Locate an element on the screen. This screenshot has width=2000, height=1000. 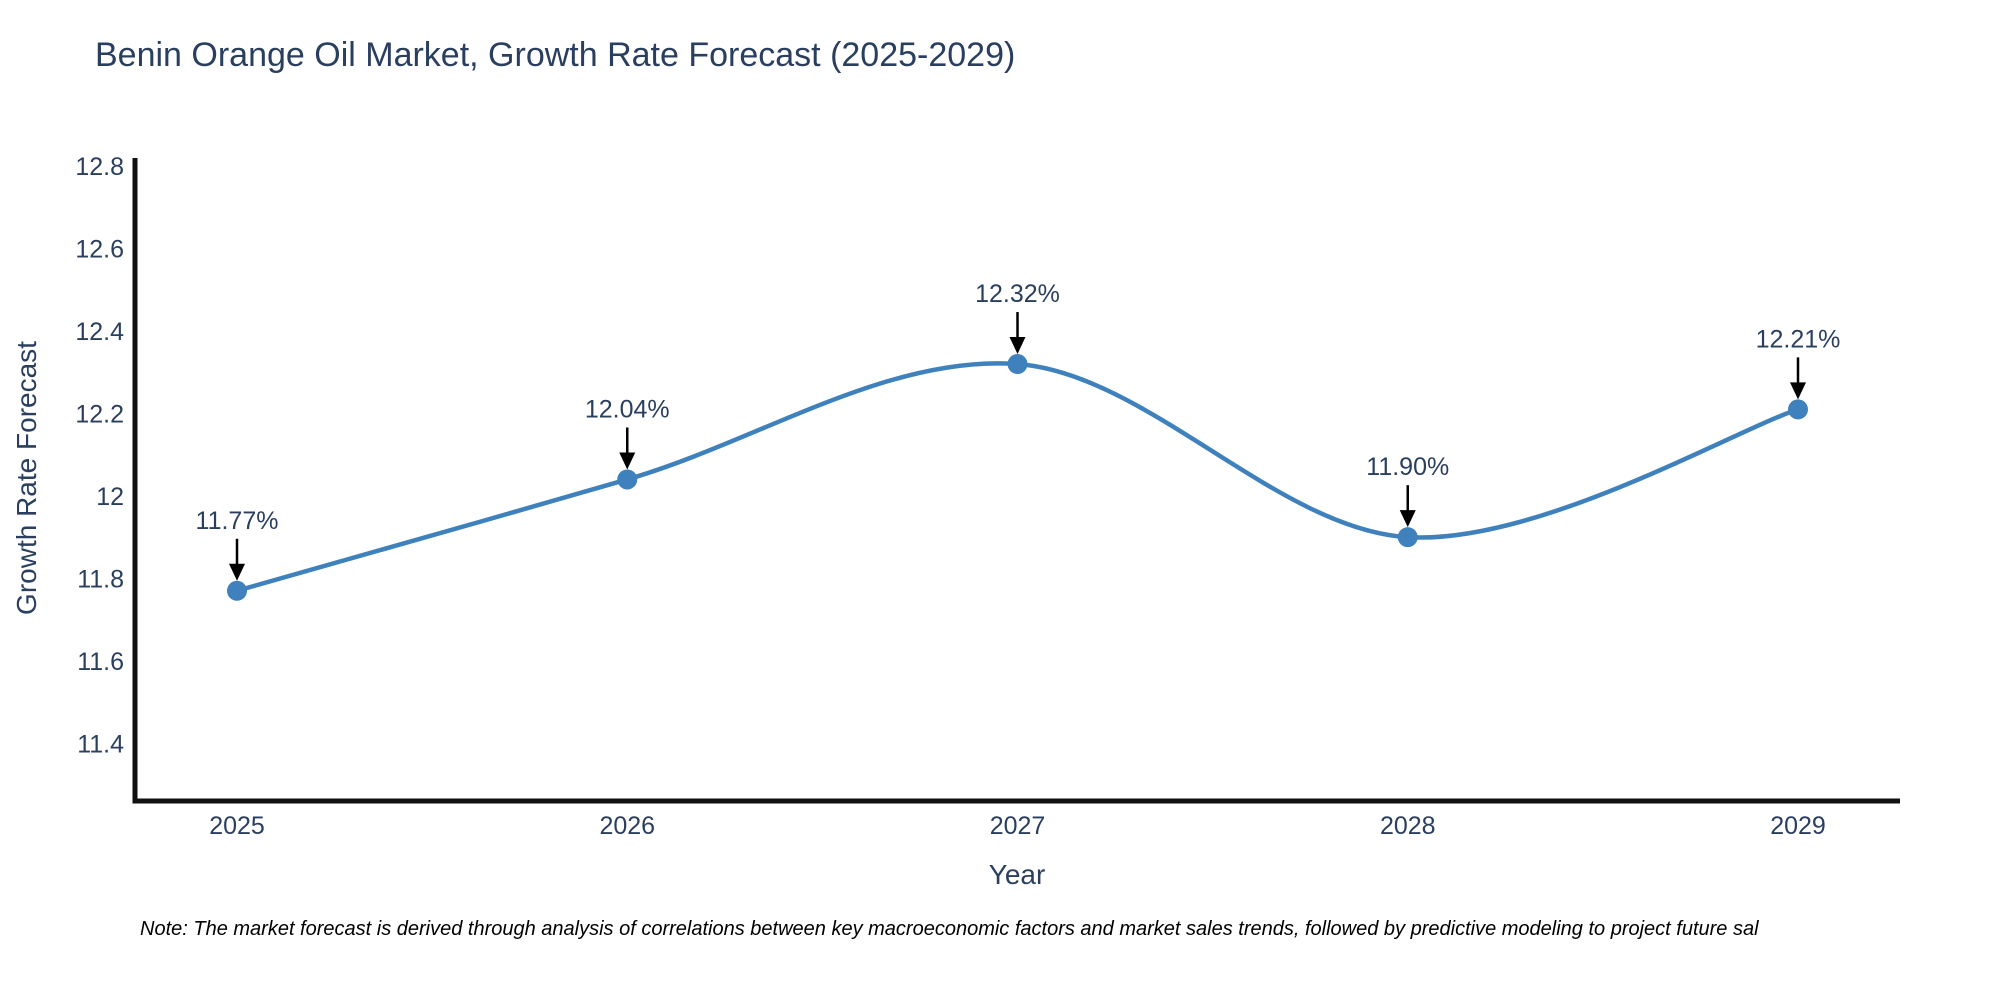
y-axis-title: Growth Rate Forecast is located at coordinates (26, 478).